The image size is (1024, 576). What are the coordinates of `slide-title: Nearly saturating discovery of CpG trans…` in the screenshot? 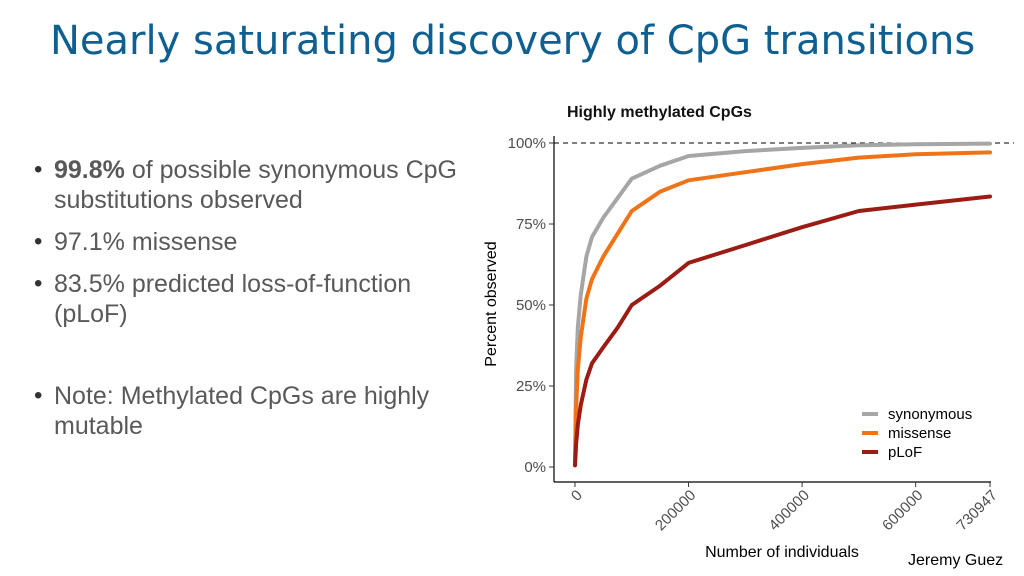 It's located at (513, 41).